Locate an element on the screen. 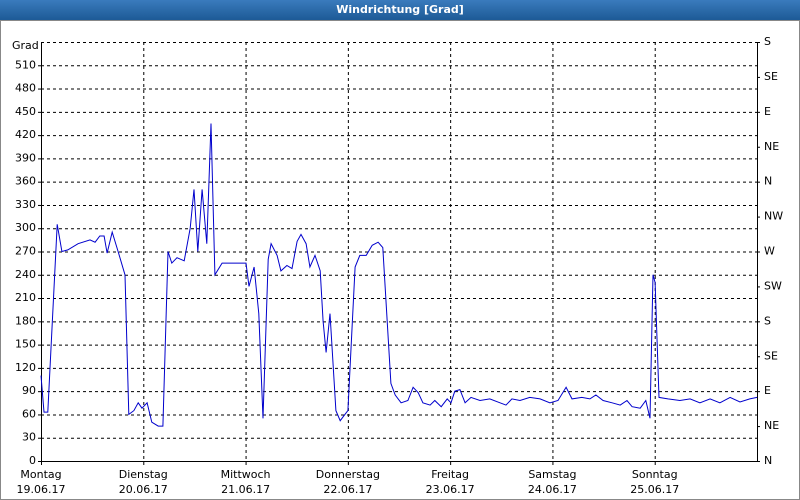 The image size is (800, 500). y-axis-label: Grad is located at coordinates (25, 45).